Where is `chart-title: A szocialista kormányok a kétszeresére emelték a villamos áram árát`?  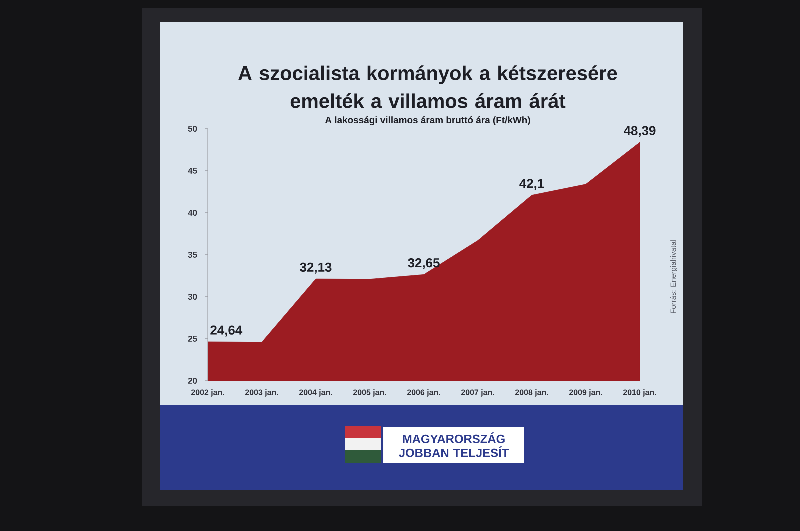 chart-title: A szocialista kormányok a kétszeresére emelték a villamos áram árát is located at coordinates (428, 87).